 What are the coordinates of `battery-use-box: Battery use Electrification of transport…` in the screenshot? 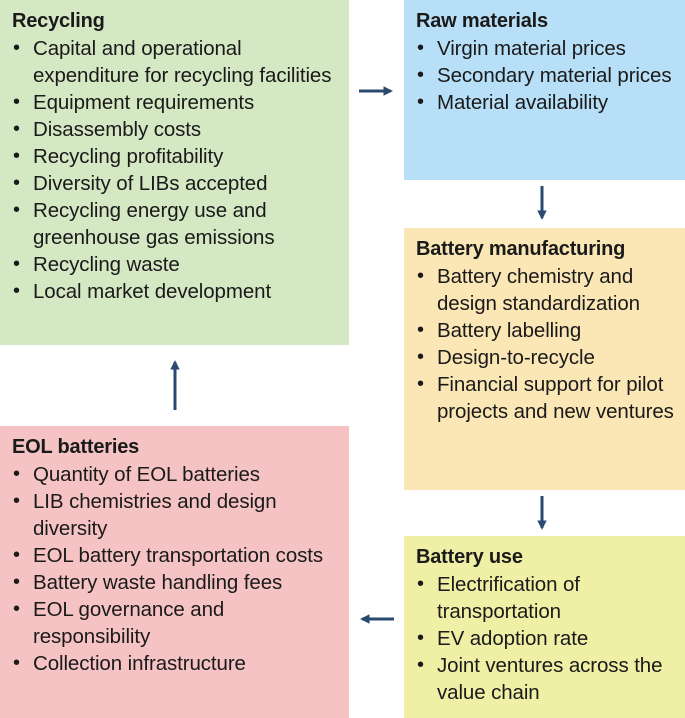 It's located at (544, 627).